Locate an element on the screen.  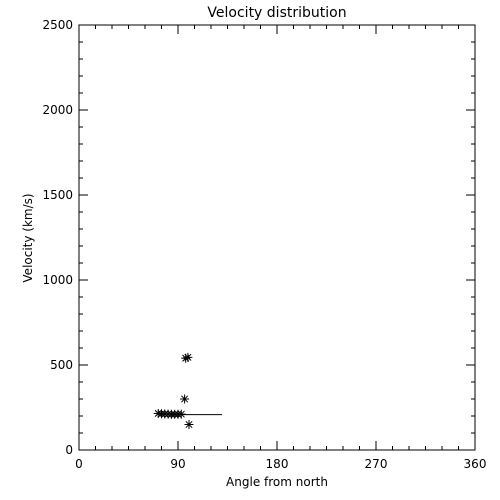
x-tick-label: 180 is located at coordinates (277, 464).